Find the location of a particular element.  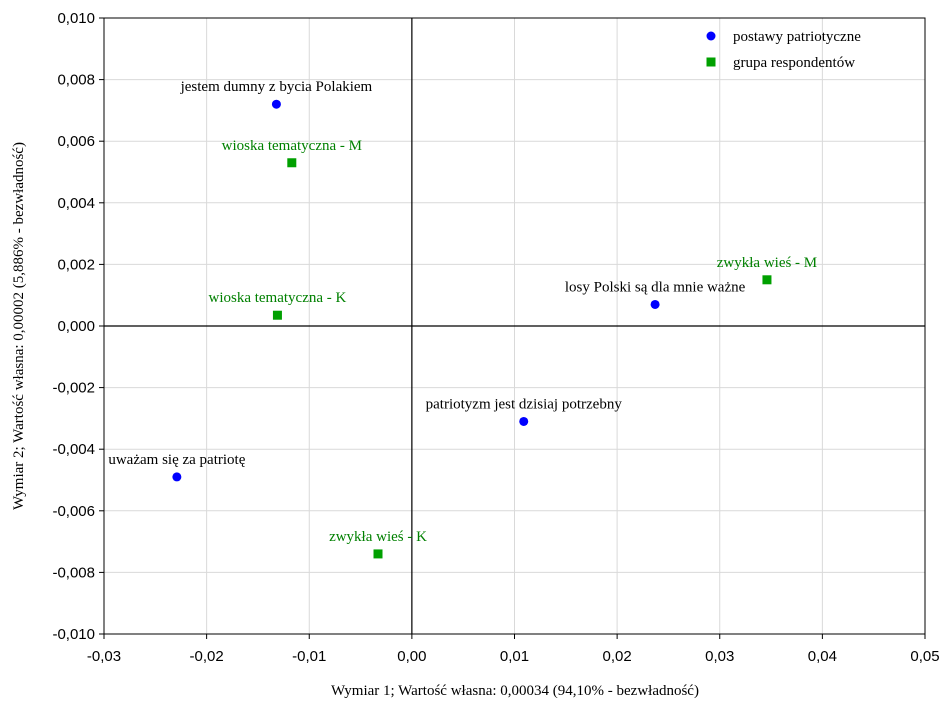

y-tick-label: 0,000 is located at coordinates (76, 326).